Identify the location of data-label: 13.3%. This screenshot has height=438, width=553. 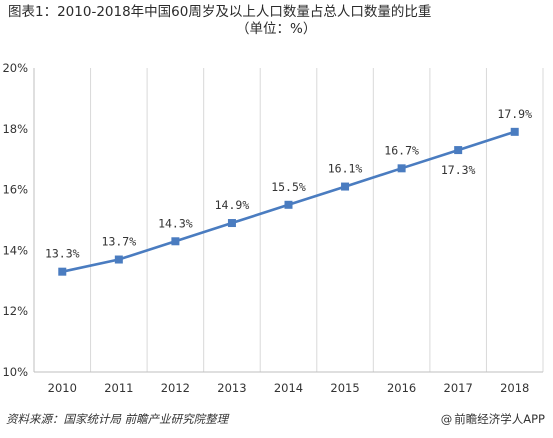
(62, 254).